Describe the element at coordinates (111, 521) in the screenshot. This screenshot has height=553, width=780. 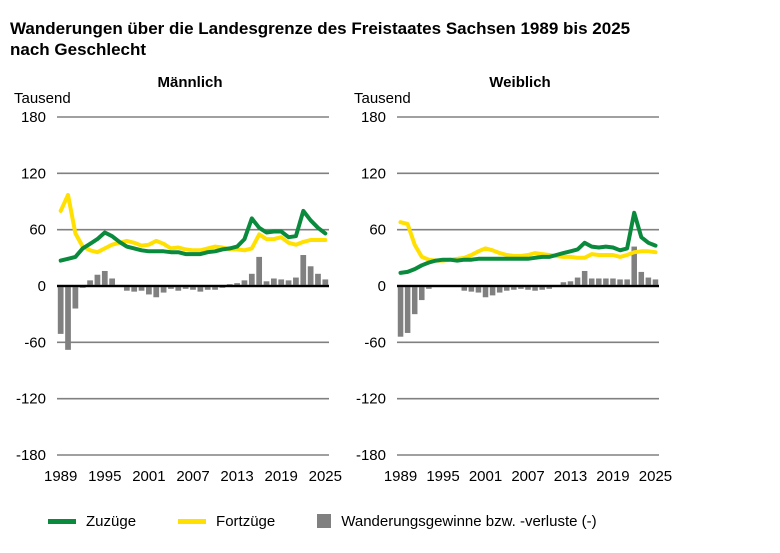
I see `legend-label-zuzuege: Zuzüge` at that location.